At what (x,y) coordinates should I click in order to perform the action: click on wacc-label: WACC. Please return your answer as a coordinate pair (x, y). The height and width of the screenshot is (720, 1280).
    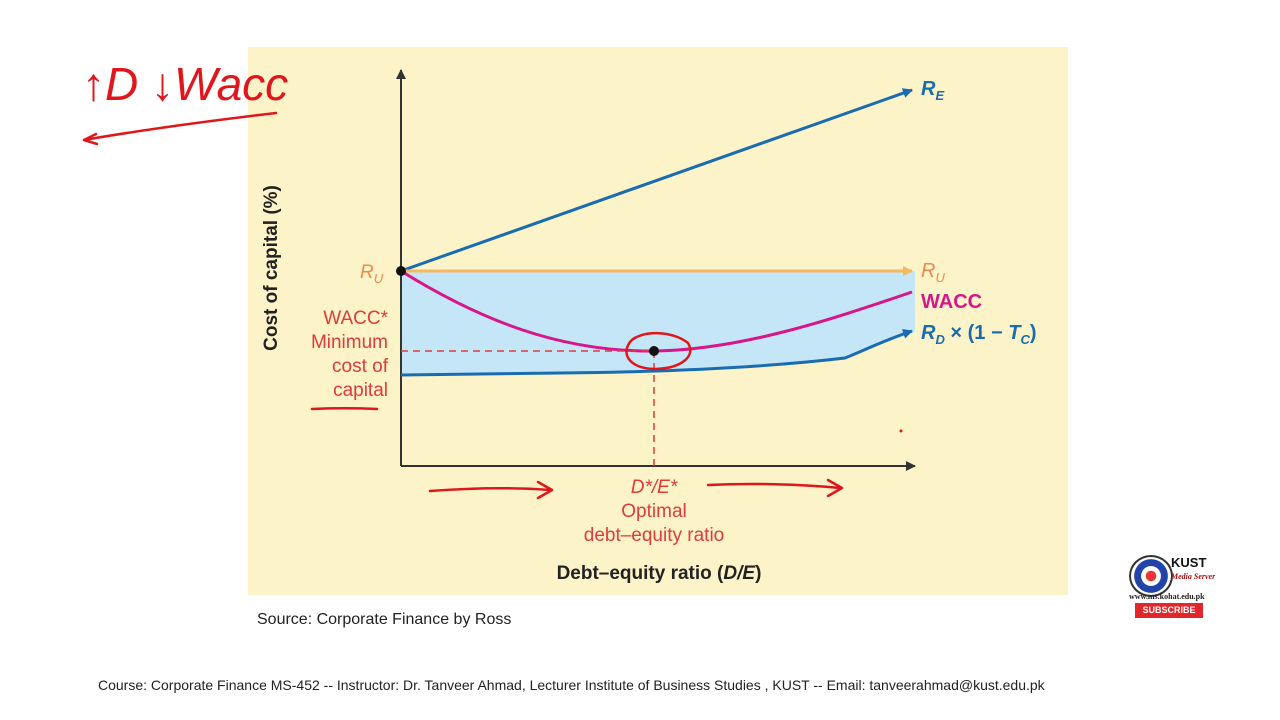
    Looking at the image, I should click on (951, 302).